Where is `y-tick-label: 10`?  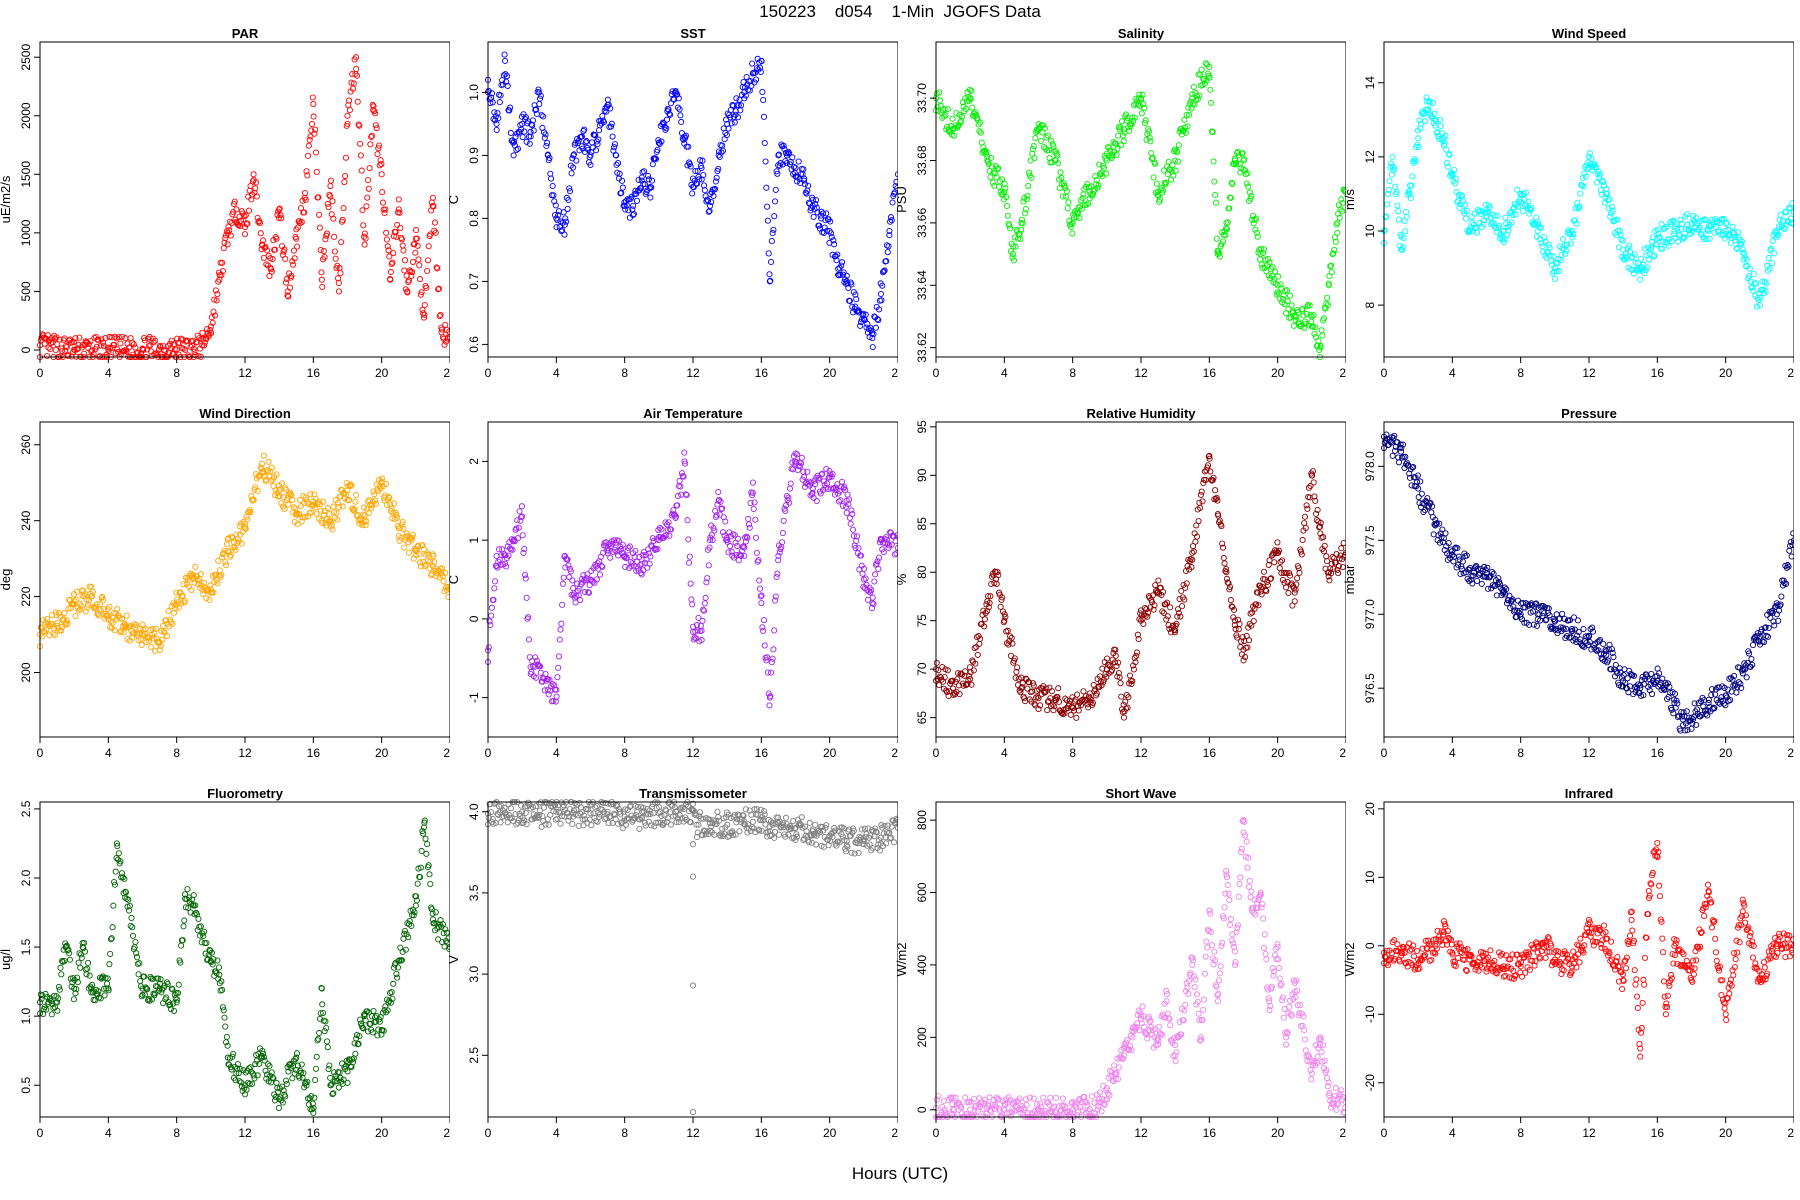
y-tick-label: 10 is located at coordinates (1370, 231).